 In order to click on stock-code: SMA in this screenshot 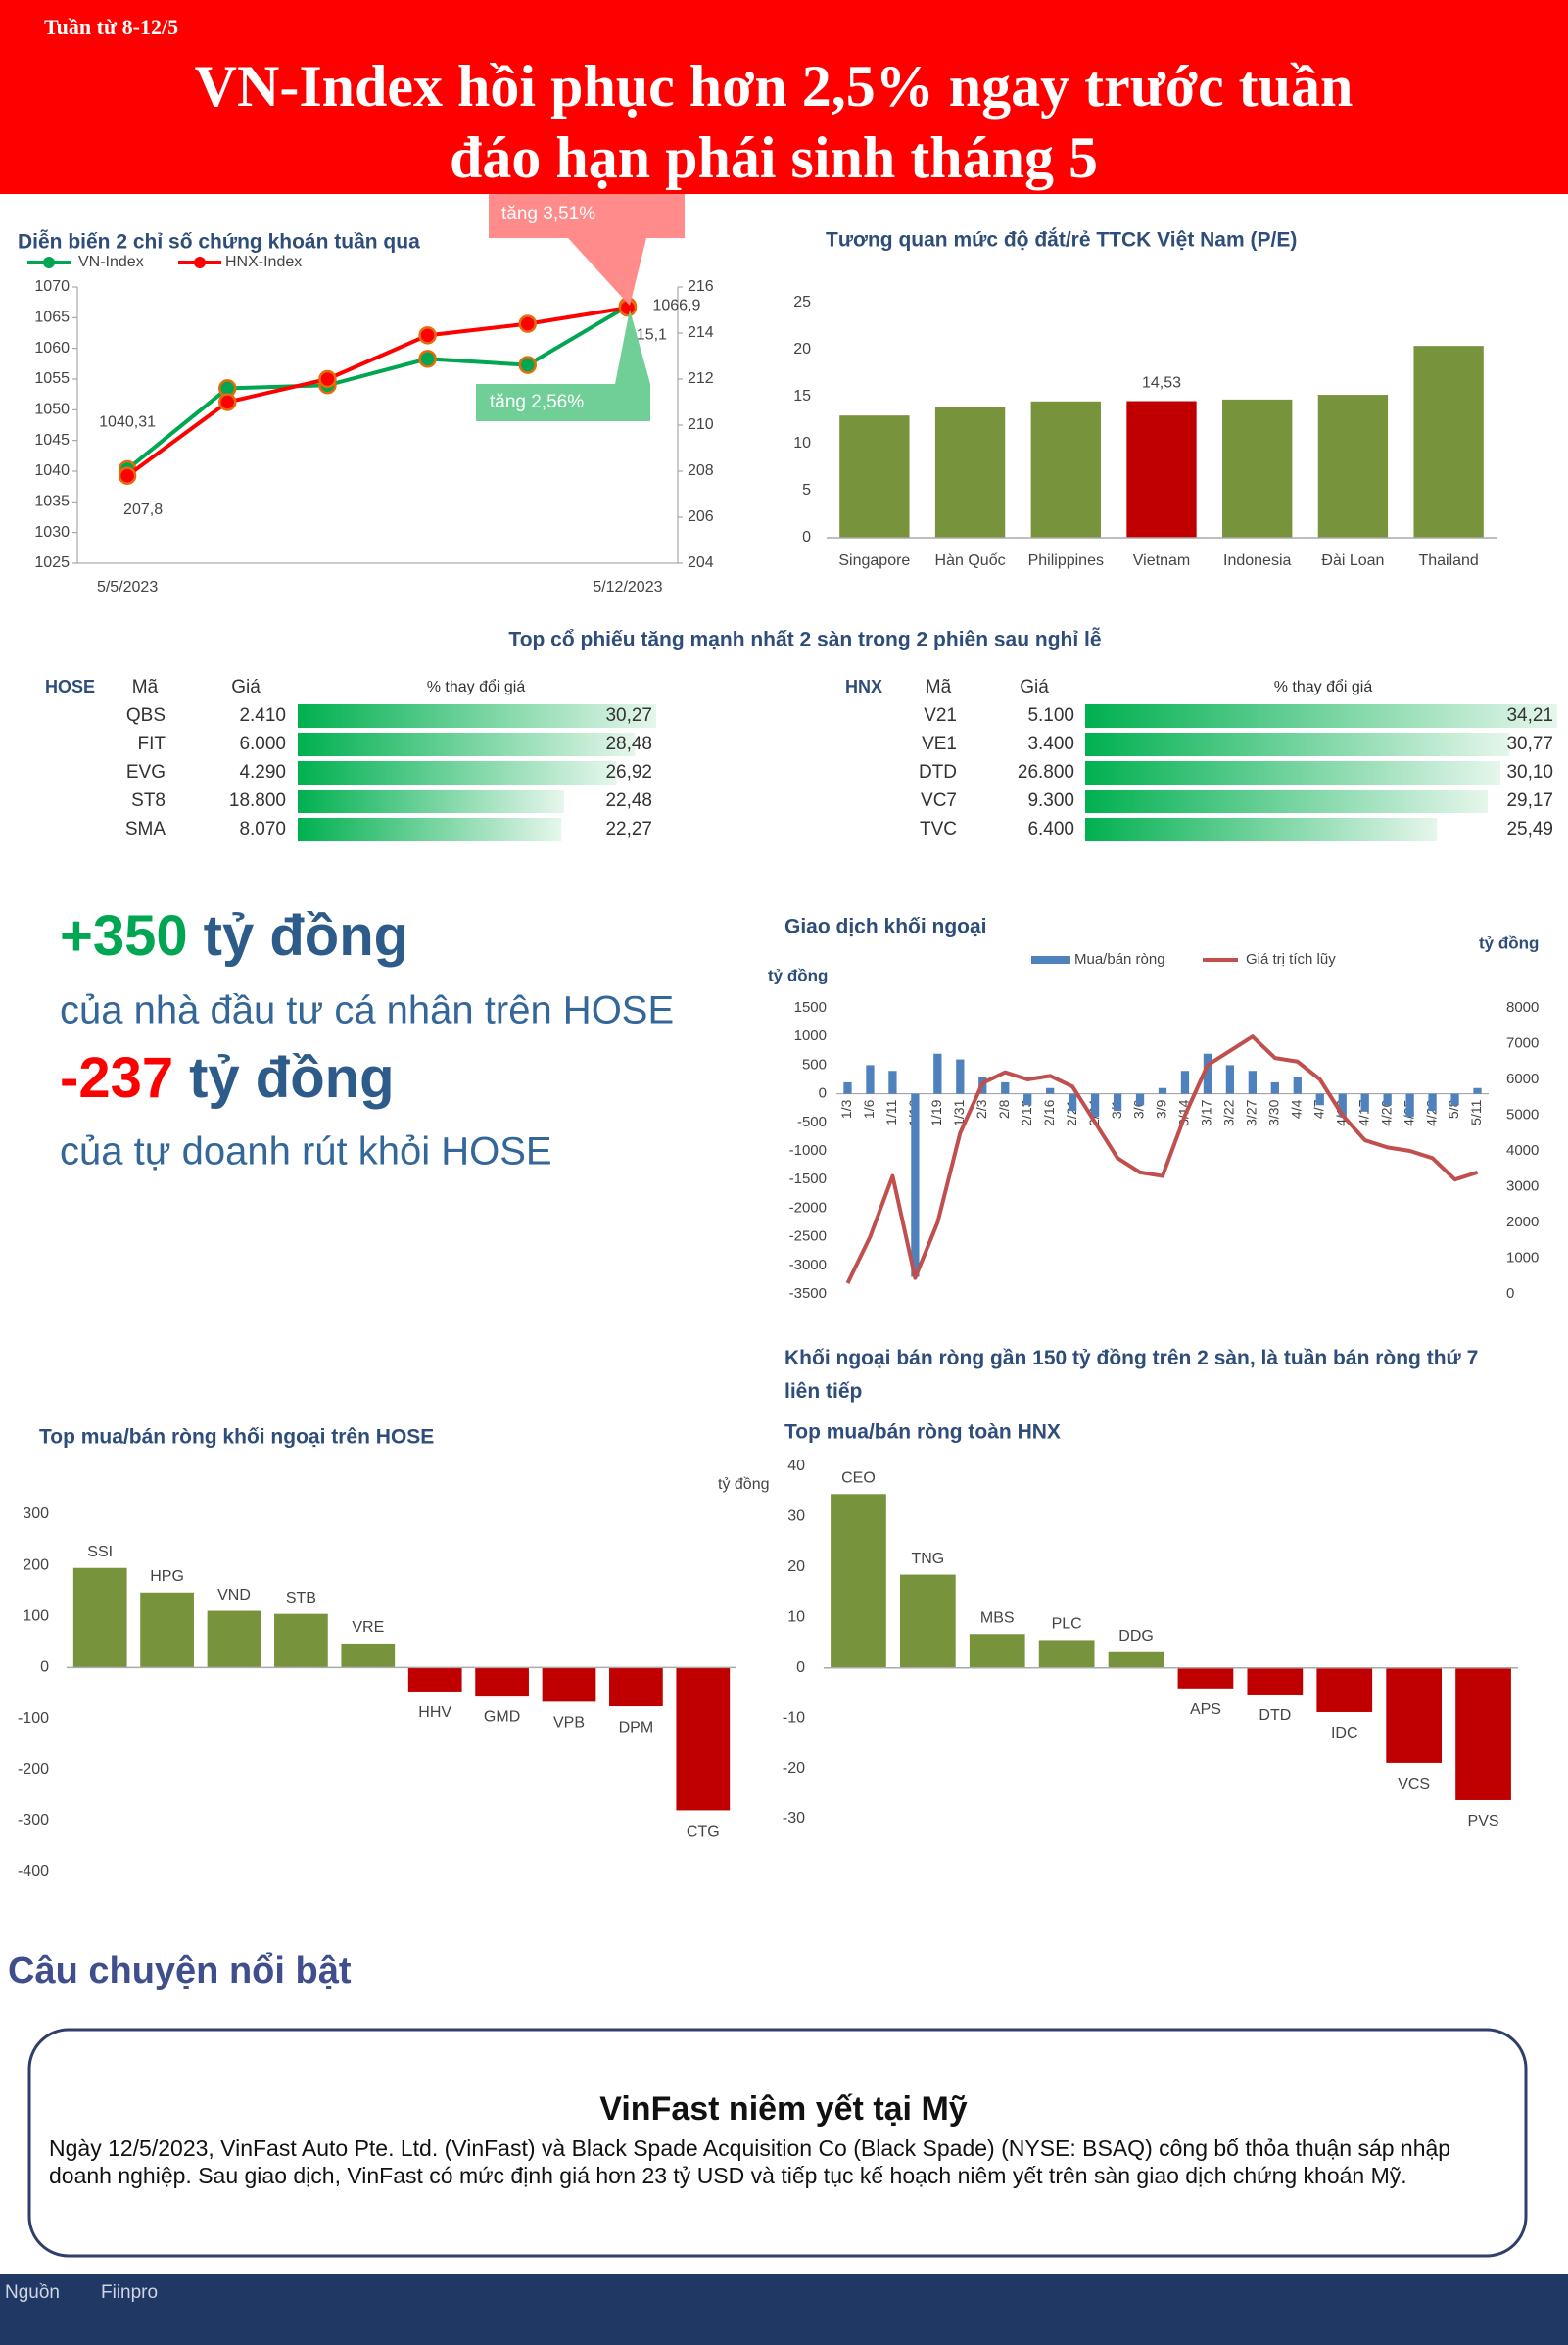, I will do `click(146, 829)`.